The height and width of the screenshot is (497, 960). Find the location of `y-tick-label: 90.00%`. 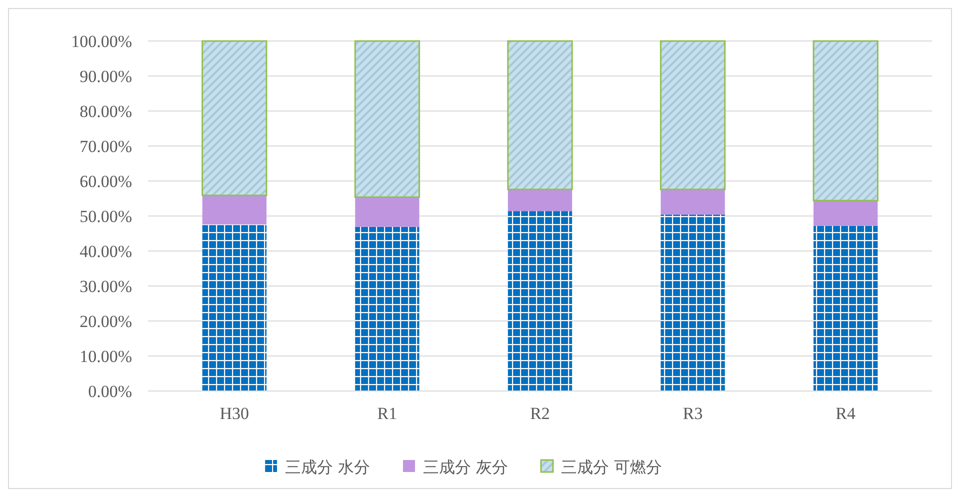

y-tick-label: 90.00% is located at coordinates (106, 76).